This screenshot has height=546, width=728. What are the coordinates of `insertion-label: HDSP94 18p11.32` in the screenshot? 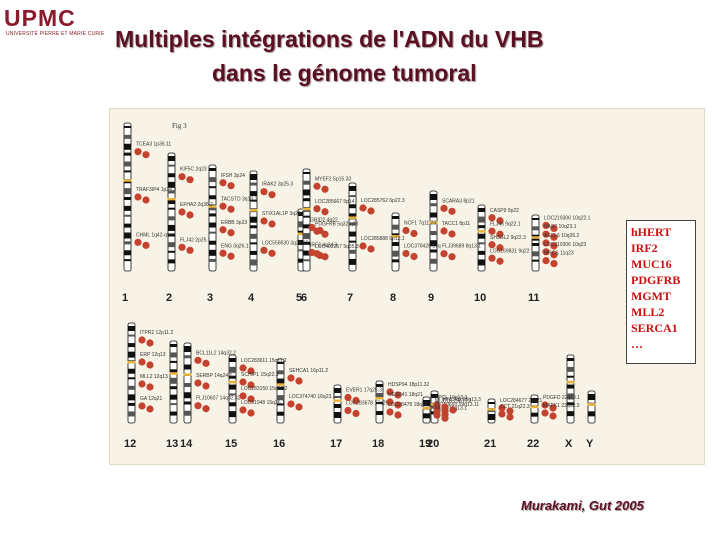 It's located at (409, 385).